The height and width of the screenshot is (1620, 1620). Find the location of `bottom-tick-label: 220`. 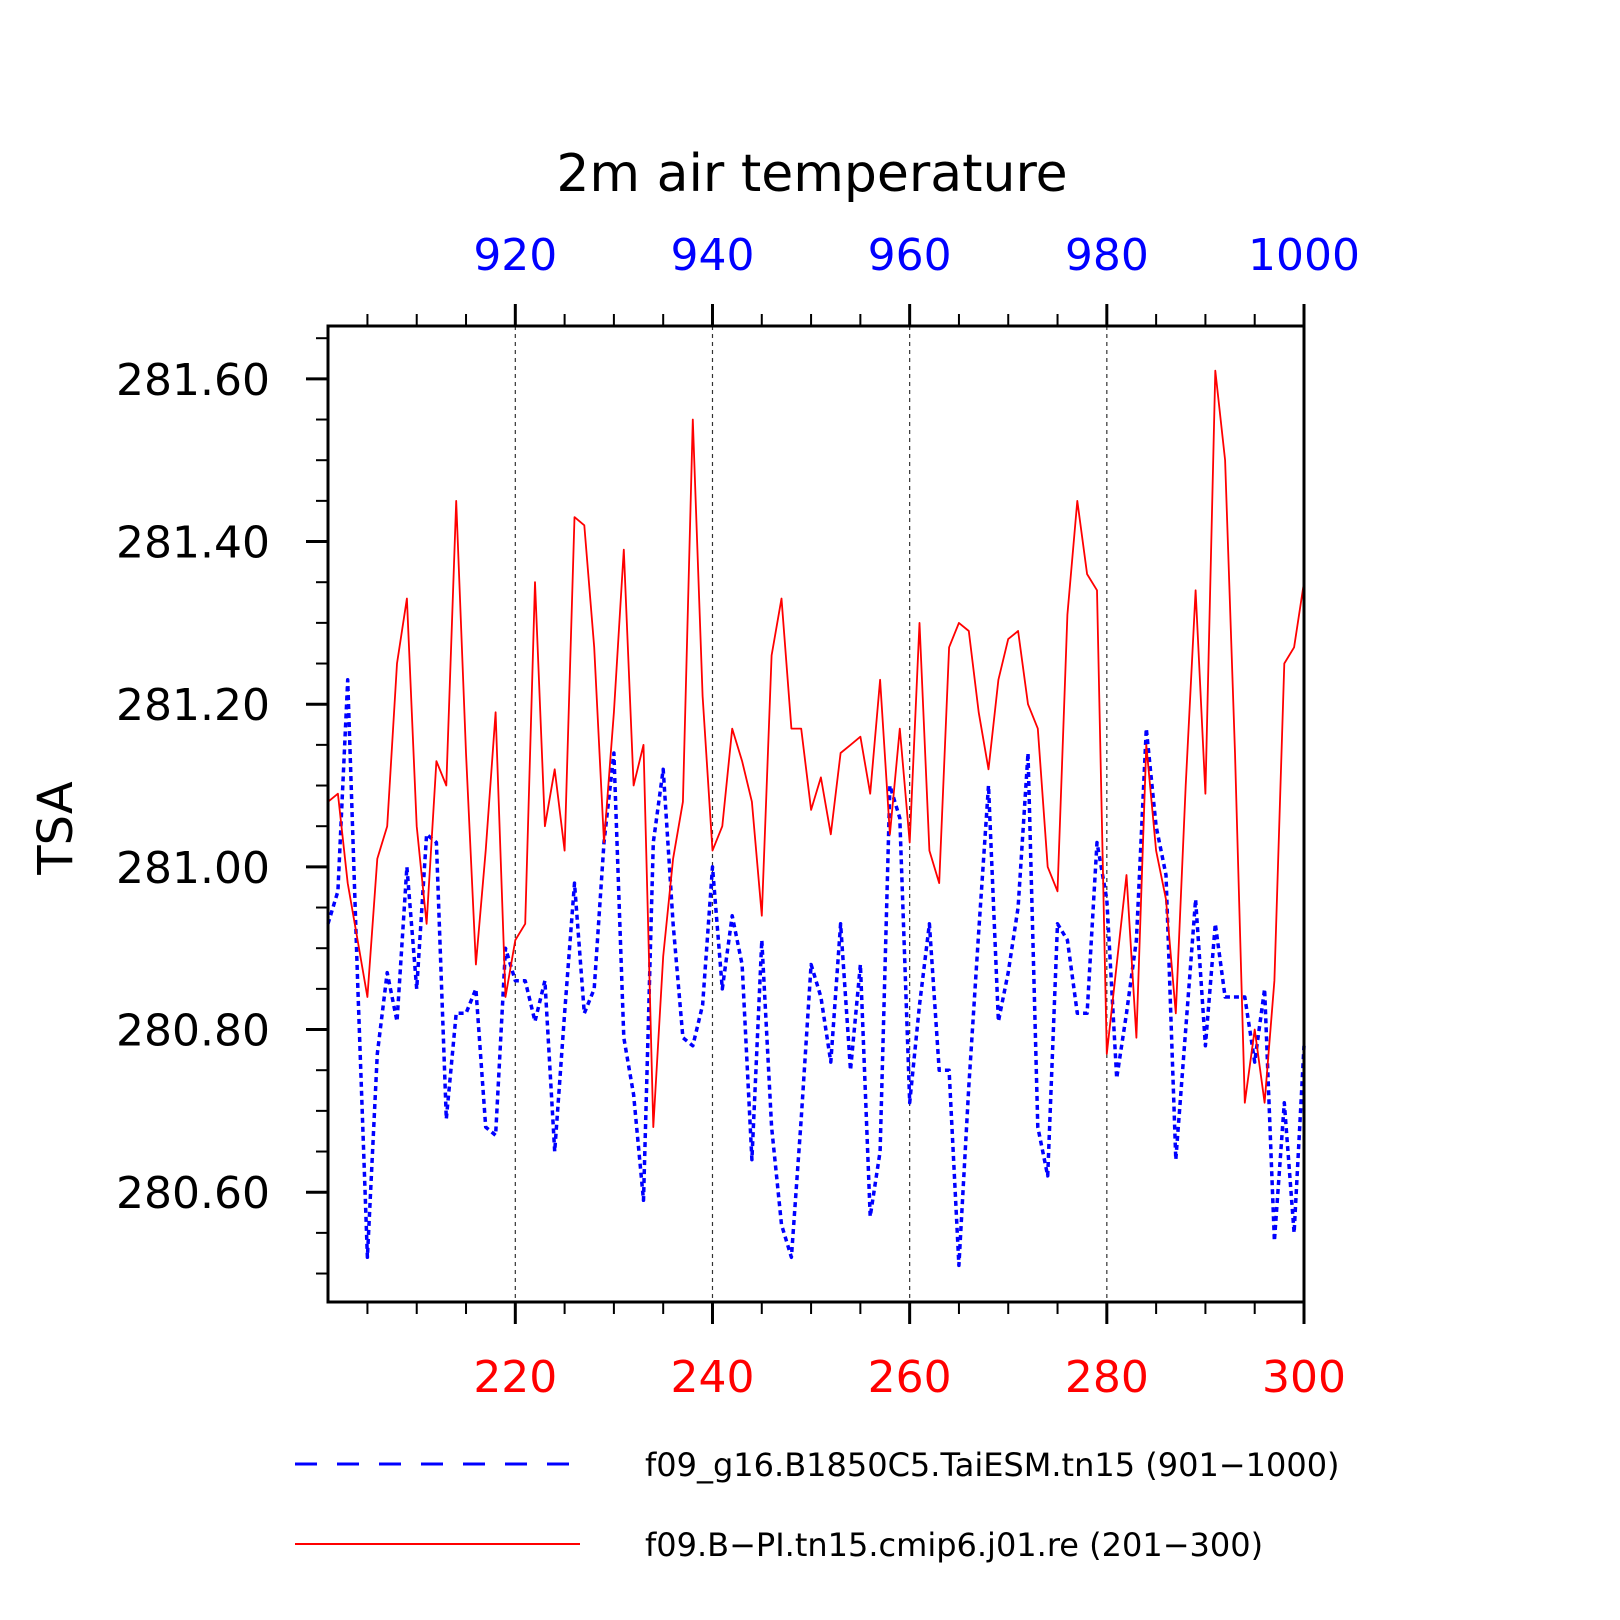

bottom-tick-label: 220 is located at coordinates (515, 1377).